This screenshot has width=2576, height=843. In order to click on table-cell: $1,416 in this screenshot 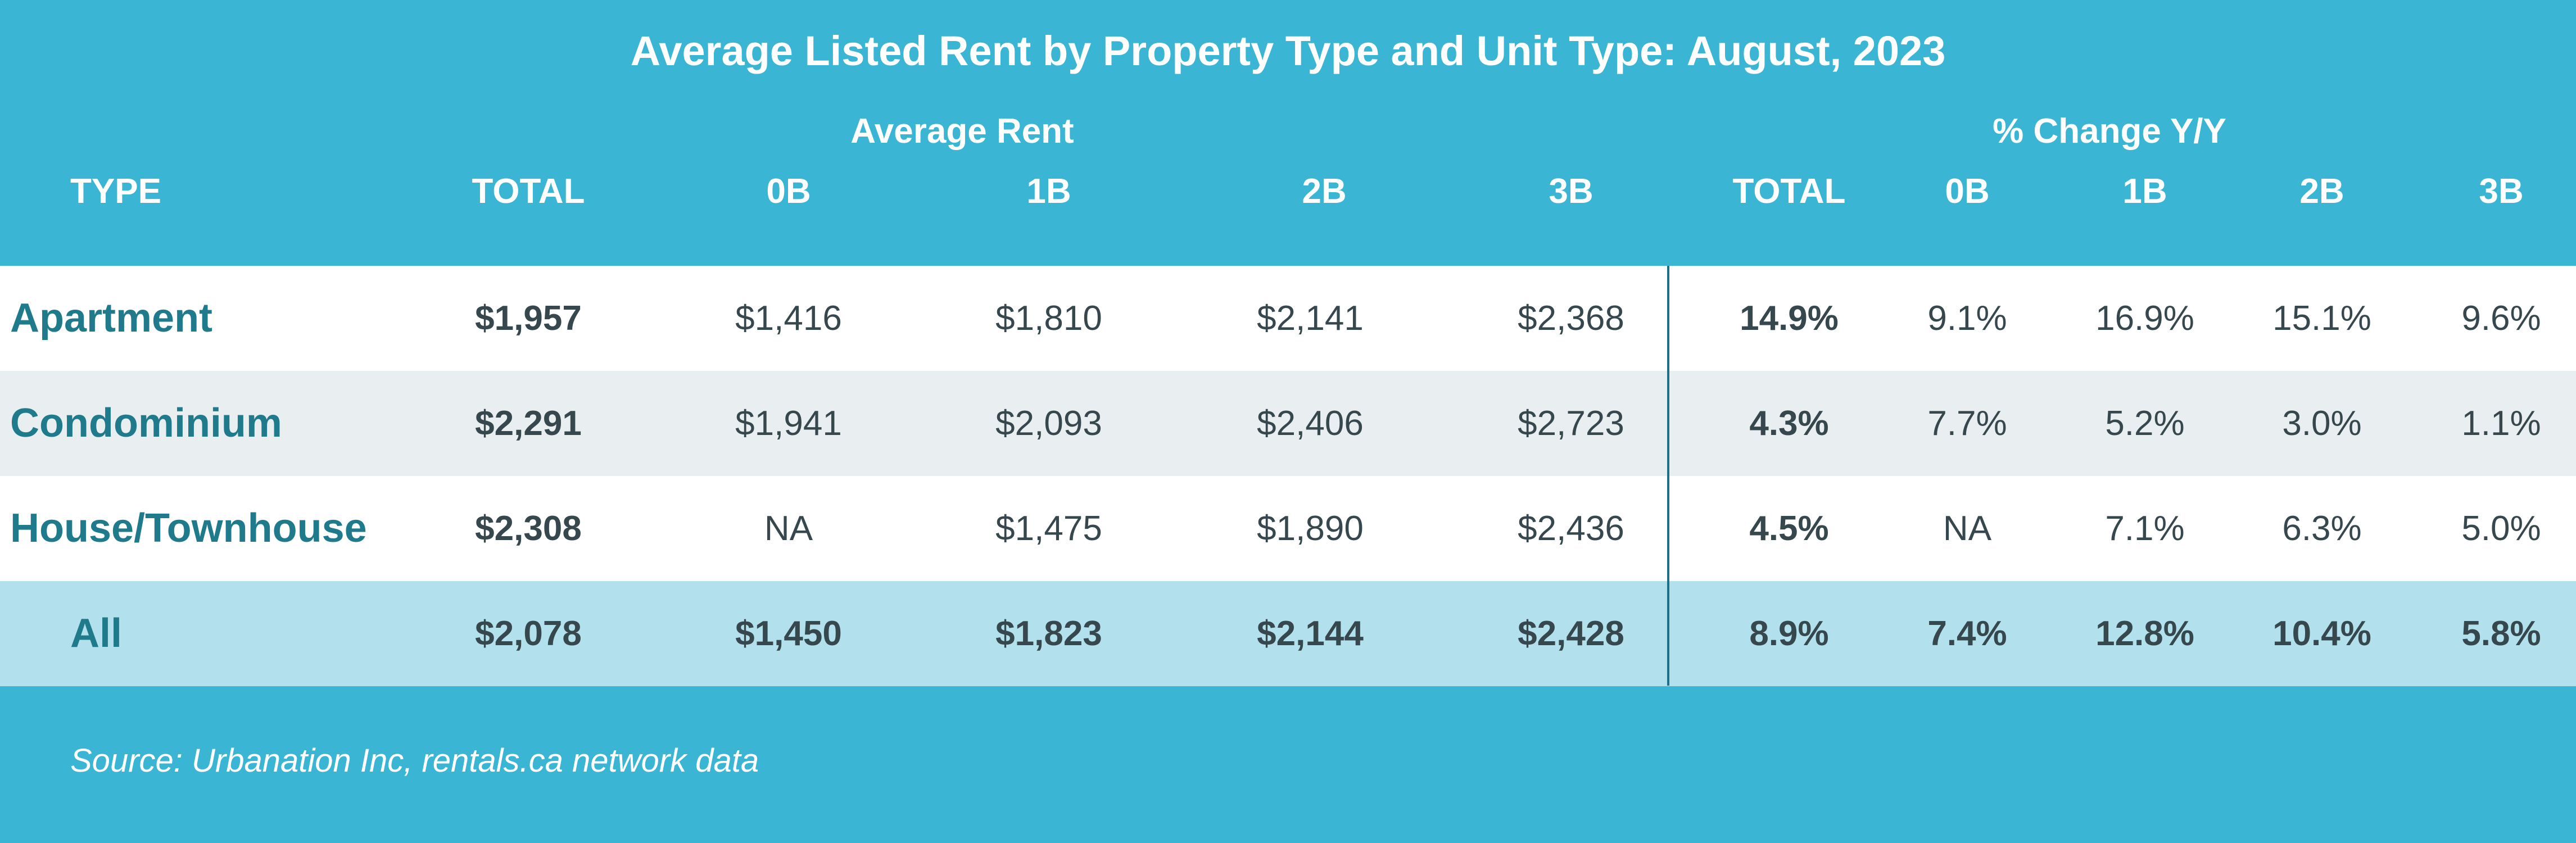, I will do `click(788, 318)`.